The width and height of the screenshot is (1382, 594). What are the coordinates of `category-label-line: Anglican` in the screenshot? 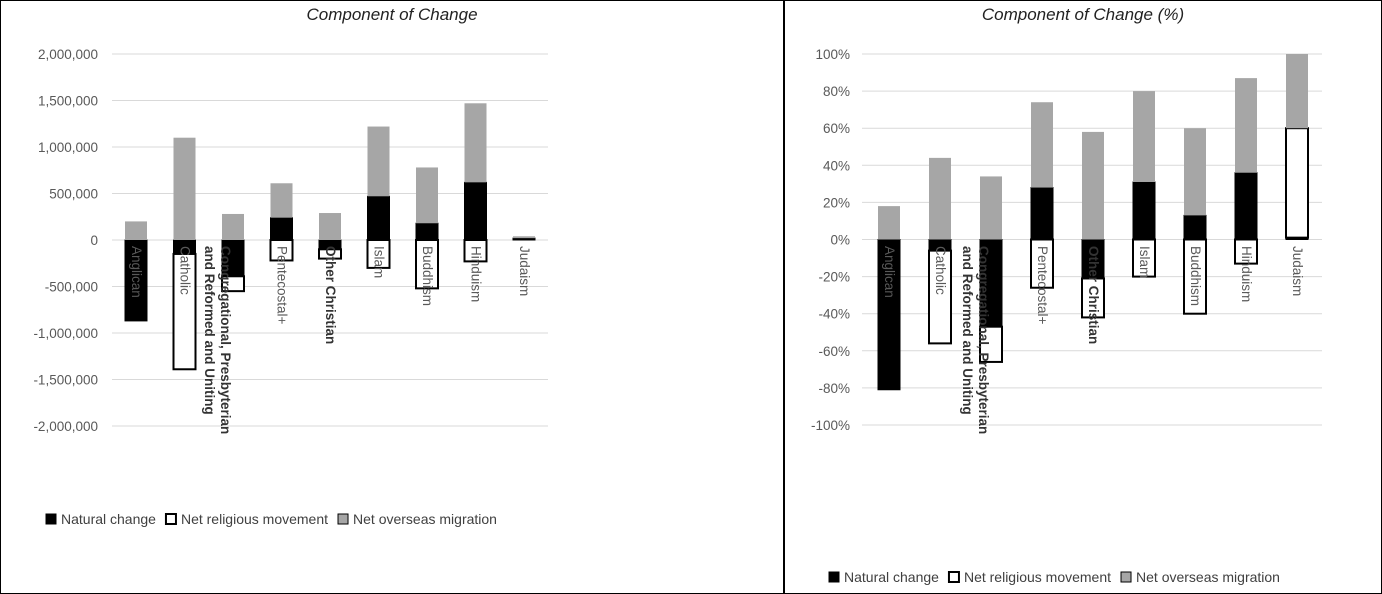 It's located at (889, 272).